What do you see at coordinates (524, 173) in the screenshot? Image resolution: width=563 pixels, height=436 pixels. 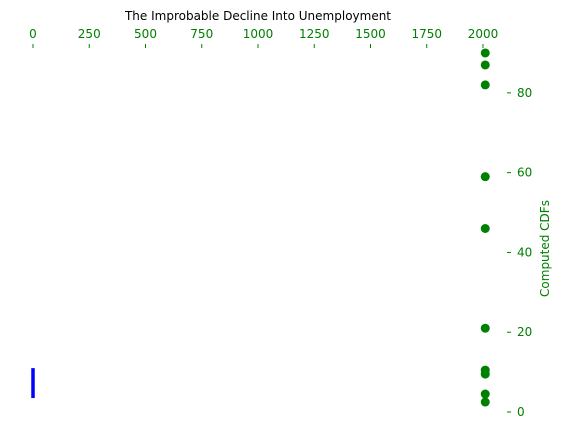 I see `y-tick-label: 60` at bounding box center [524, 173].